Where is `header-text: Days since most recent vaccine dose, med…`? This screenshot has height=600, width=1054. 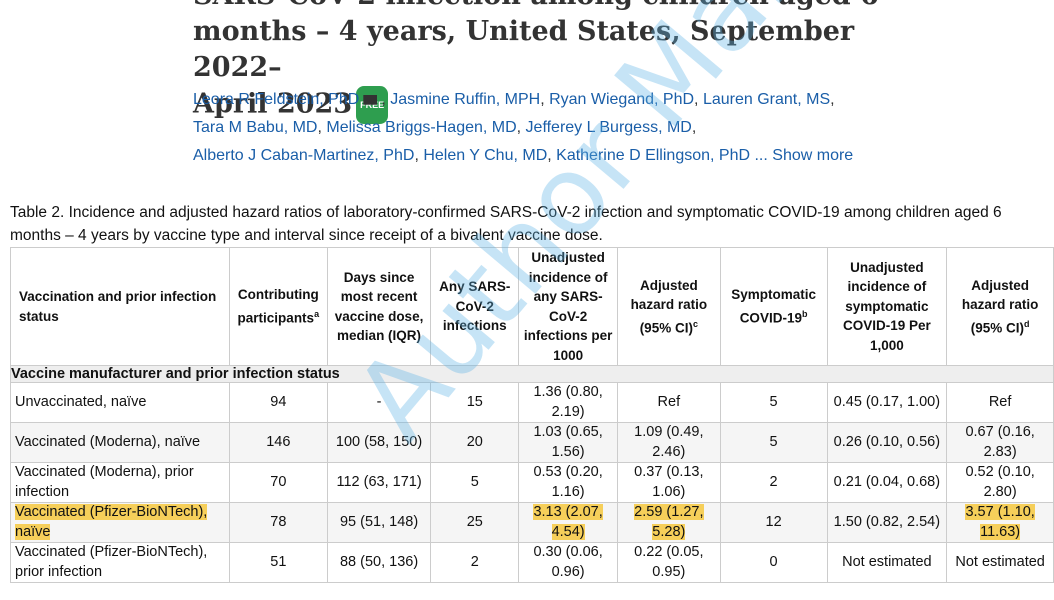 header-text: Days since most recent vaccine dose, med… is located at coordinates (379, 306).